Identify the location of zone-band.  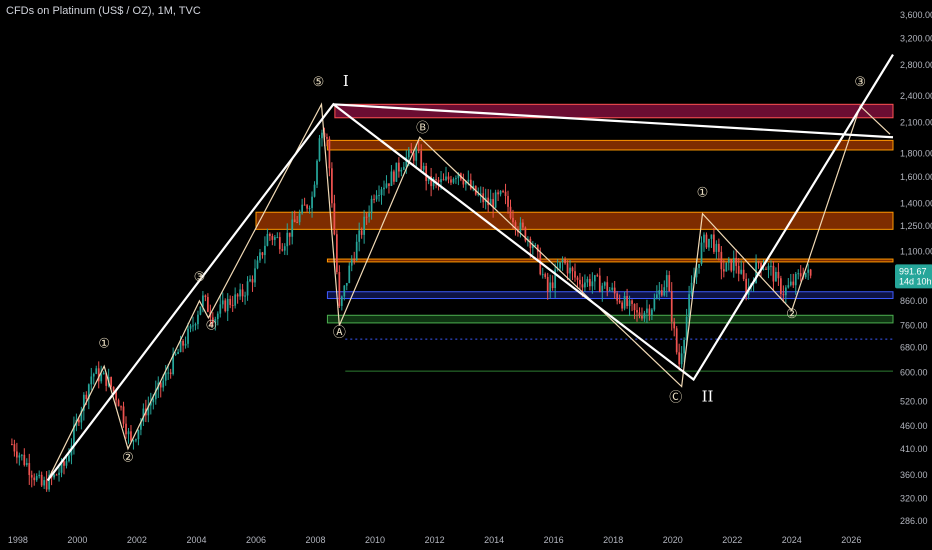
(614, 111).